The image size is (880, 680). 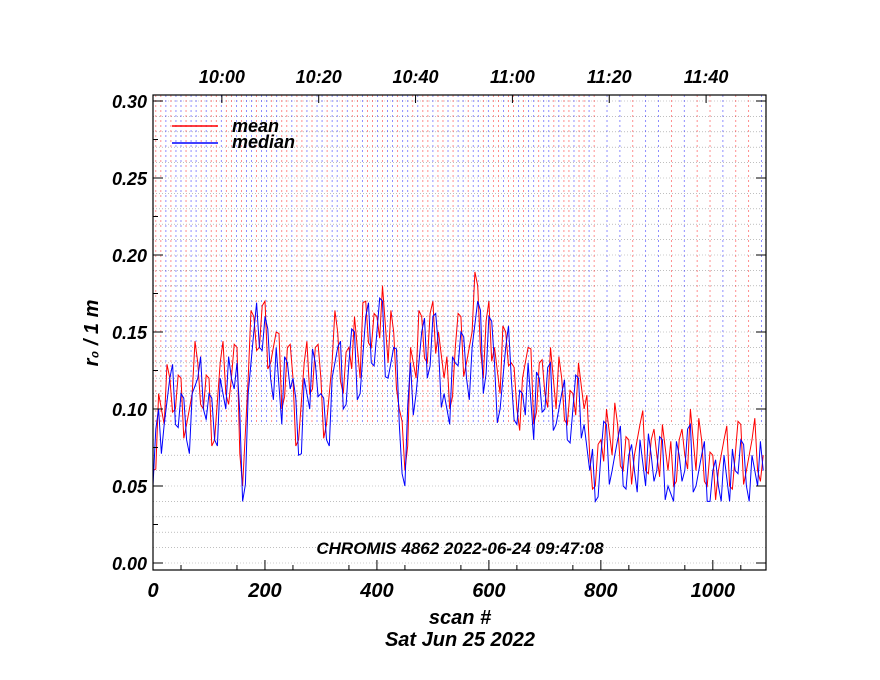 What do you see at coordinates (460, 618) in the screenshot?
I see `x-axis-label: scan #` at bounding box center [460, 618].